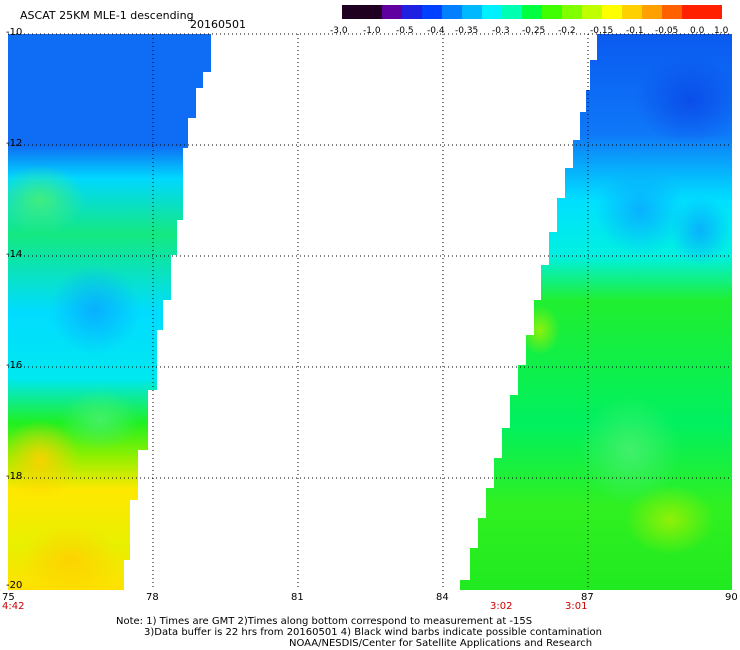 This screenshot has height=650, width=740. I want to click on lat-label: -14, so click(14, 254).